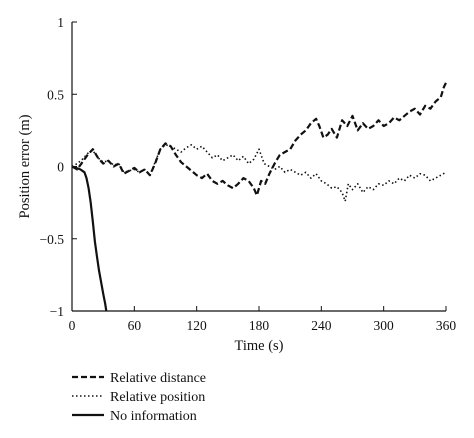  What do you see at coordinates (259, 173) in the screenshot?
I see `series-line-dotted` at bounding box center [259, 173].